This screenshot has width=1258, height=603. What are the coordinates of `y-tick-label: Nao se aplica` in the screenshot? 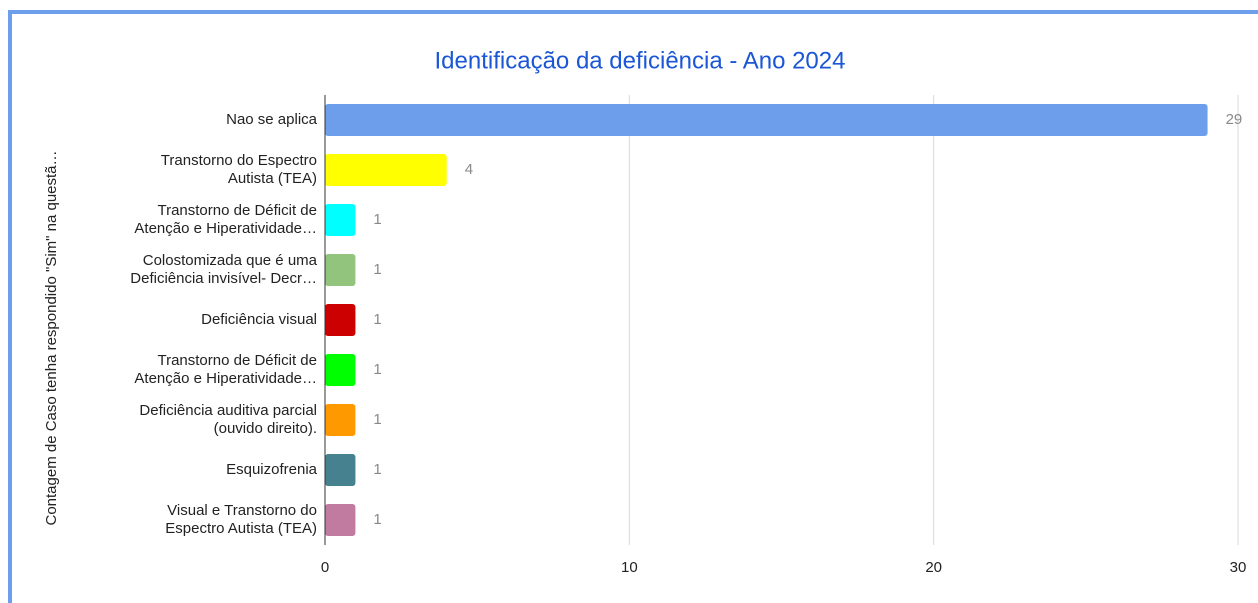 It's located at (271, 119).